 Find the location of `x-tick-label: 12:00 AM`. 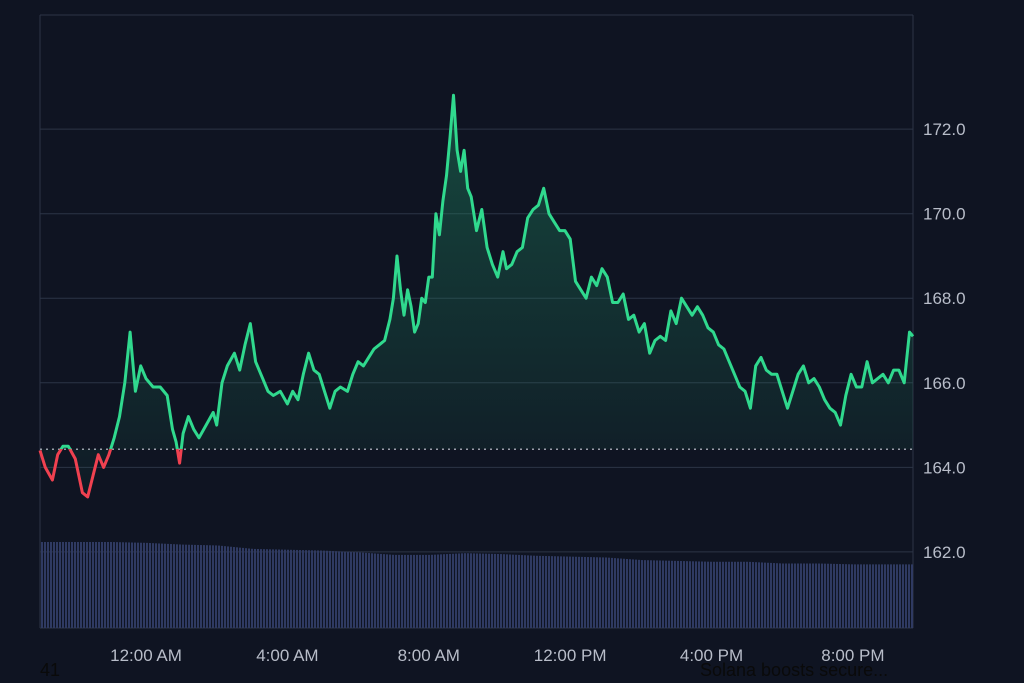

x-tick-label: 12:00 AM is located at coordinates (146, 655).